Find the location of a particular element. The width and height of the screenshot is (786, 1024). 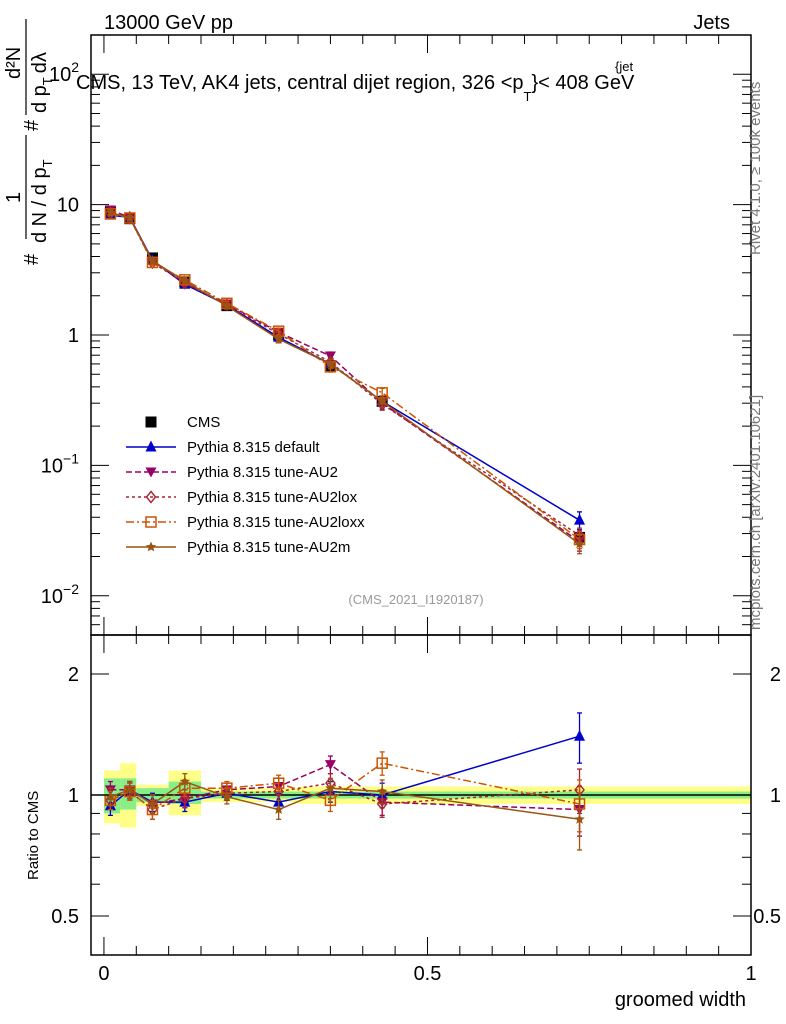

ylabel-dndpt: d N / d p is located at coordinates (40, 205).